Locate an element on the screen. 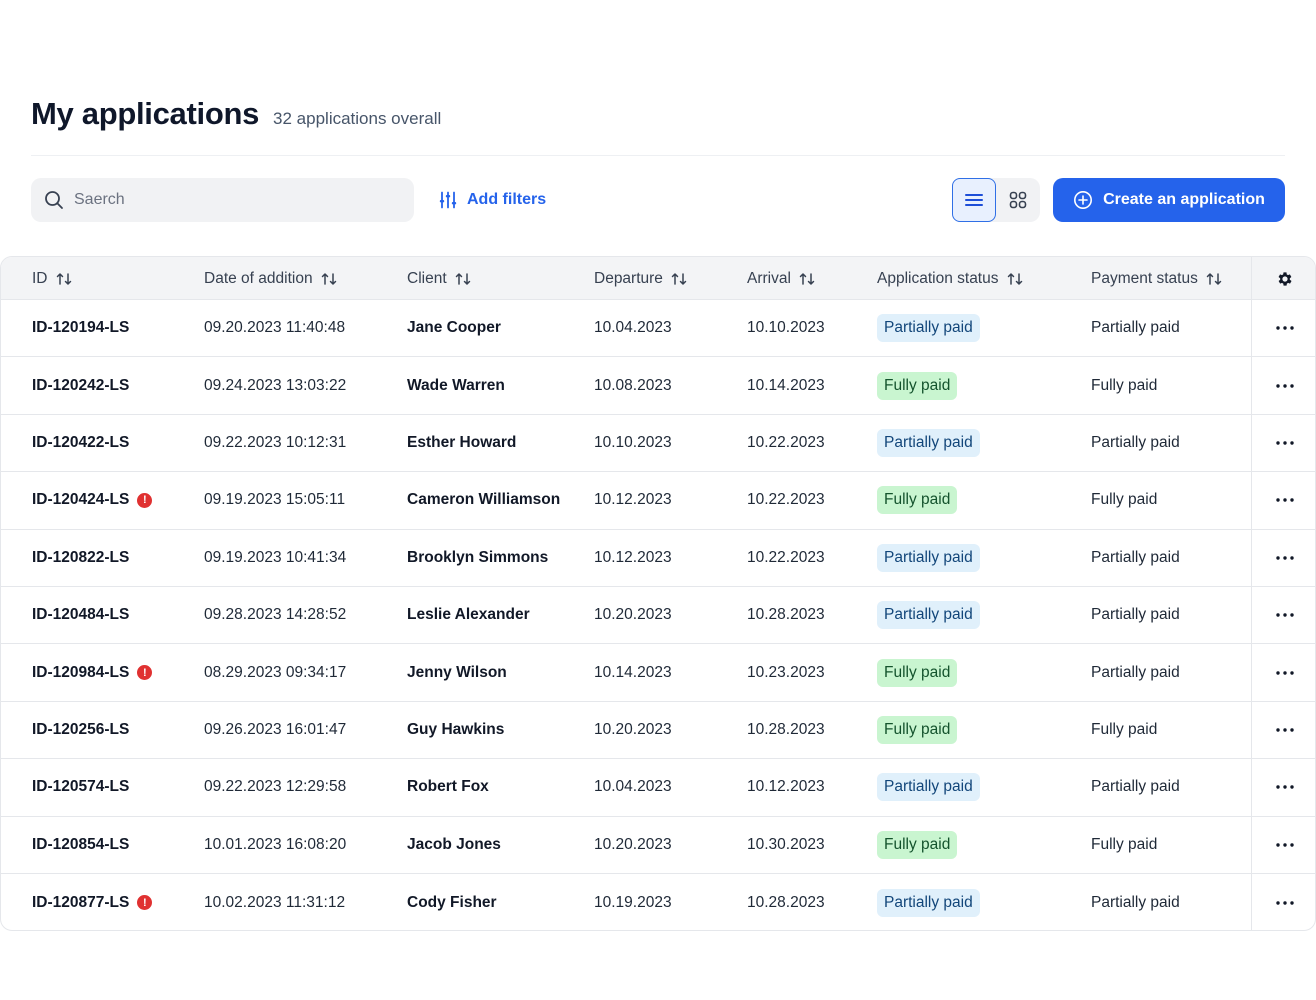  departure-cell: 10.14.2023 is located at coordinates (633, 672).